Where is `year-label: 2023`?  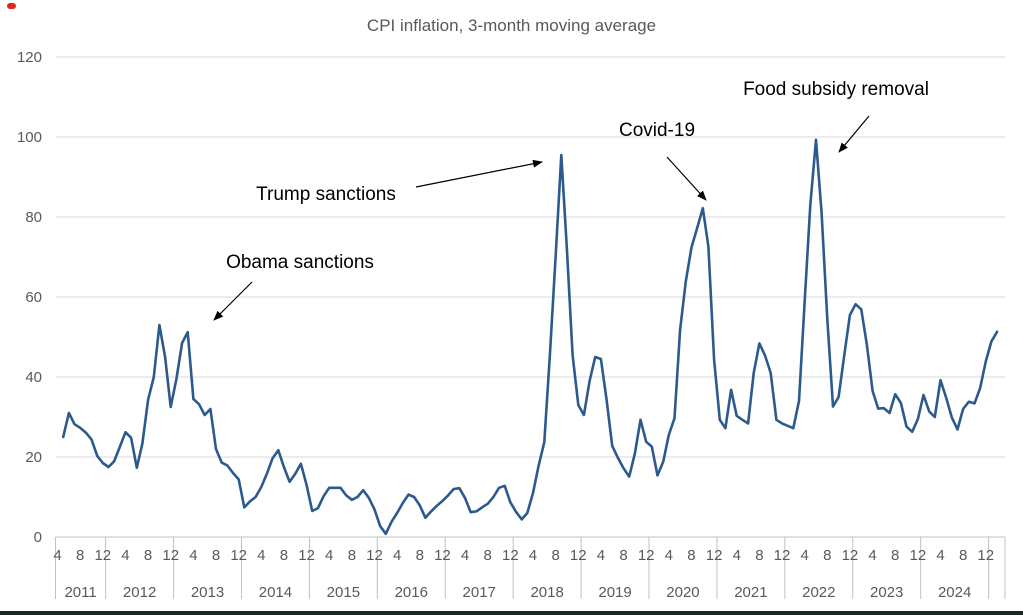 year-label: 2023 is located at coordinates (886, 592).